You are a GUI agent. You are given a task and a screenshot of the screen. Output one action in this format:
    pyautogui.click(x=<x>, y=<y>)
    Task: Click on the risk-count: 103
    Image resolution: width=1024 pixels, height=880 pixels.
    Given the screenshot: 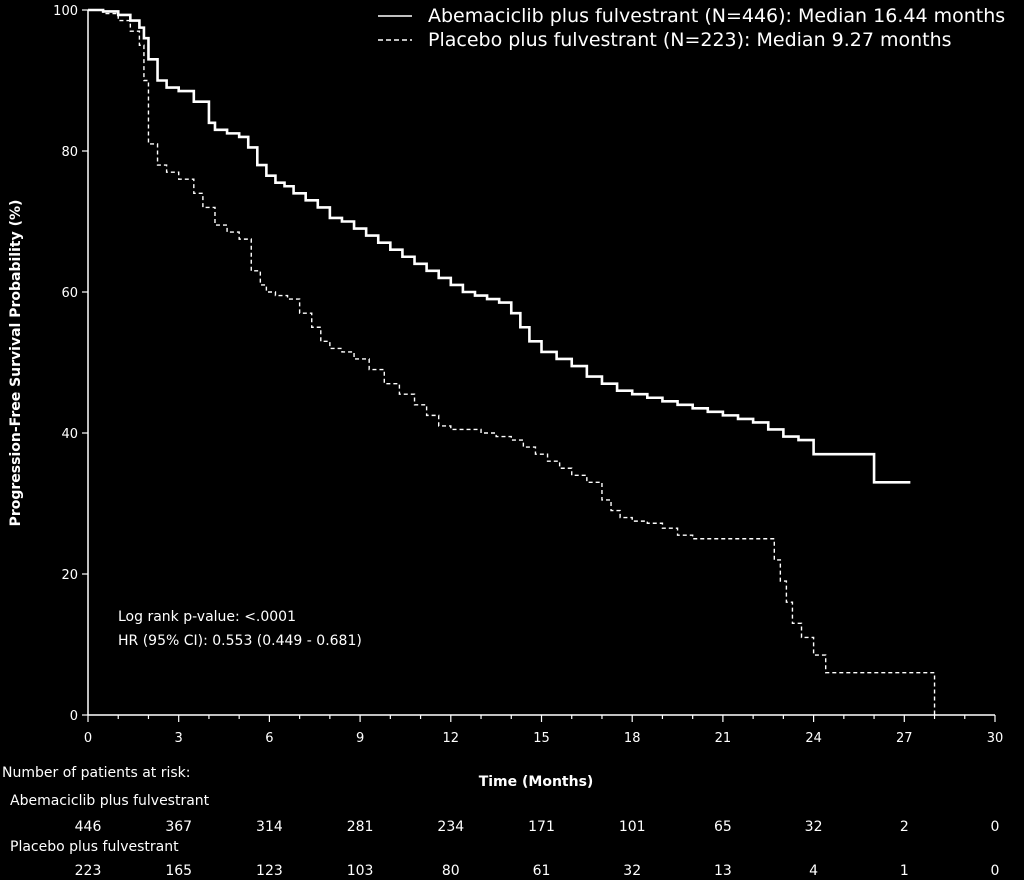 What is the action you would take?
    pyautogui.click(x=360, y=871)
    